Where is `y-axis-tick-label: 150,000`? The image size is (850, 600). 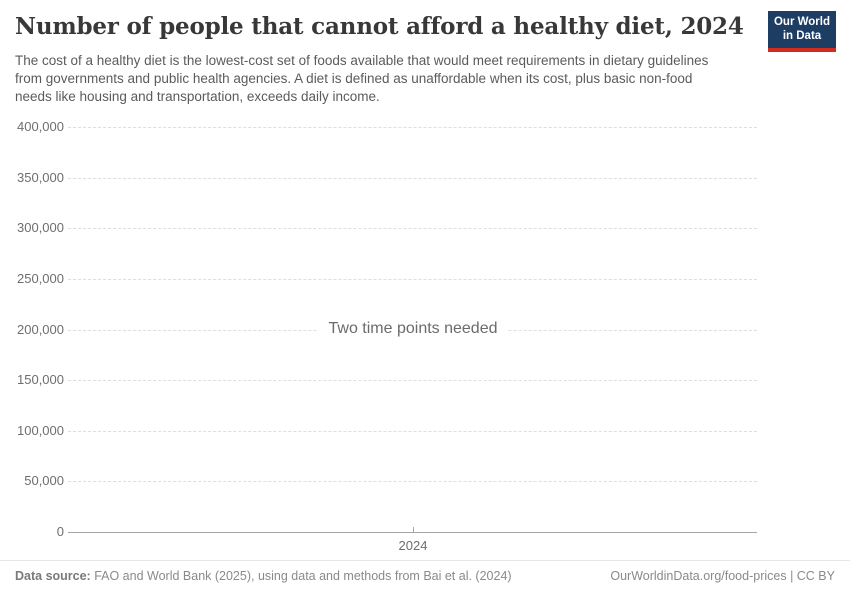 y-axis-tick-label: 150,000 is located at coordinates (40, 380).